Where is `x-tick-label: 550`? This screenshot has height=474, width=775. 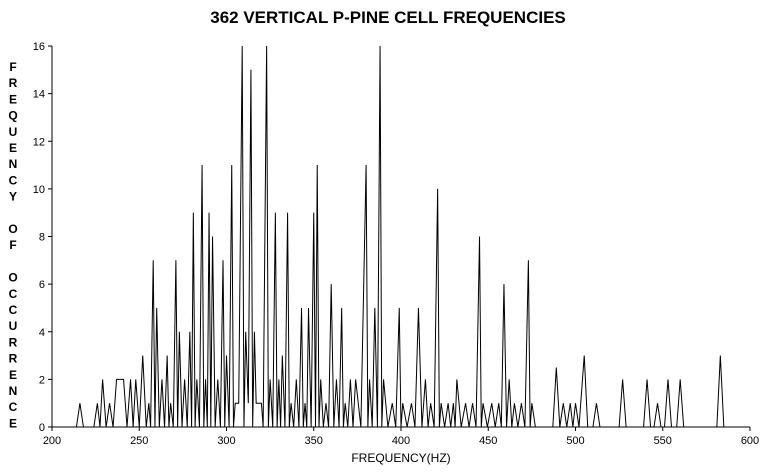 x-tick-label: 550 is located at coordinates (663, 441).